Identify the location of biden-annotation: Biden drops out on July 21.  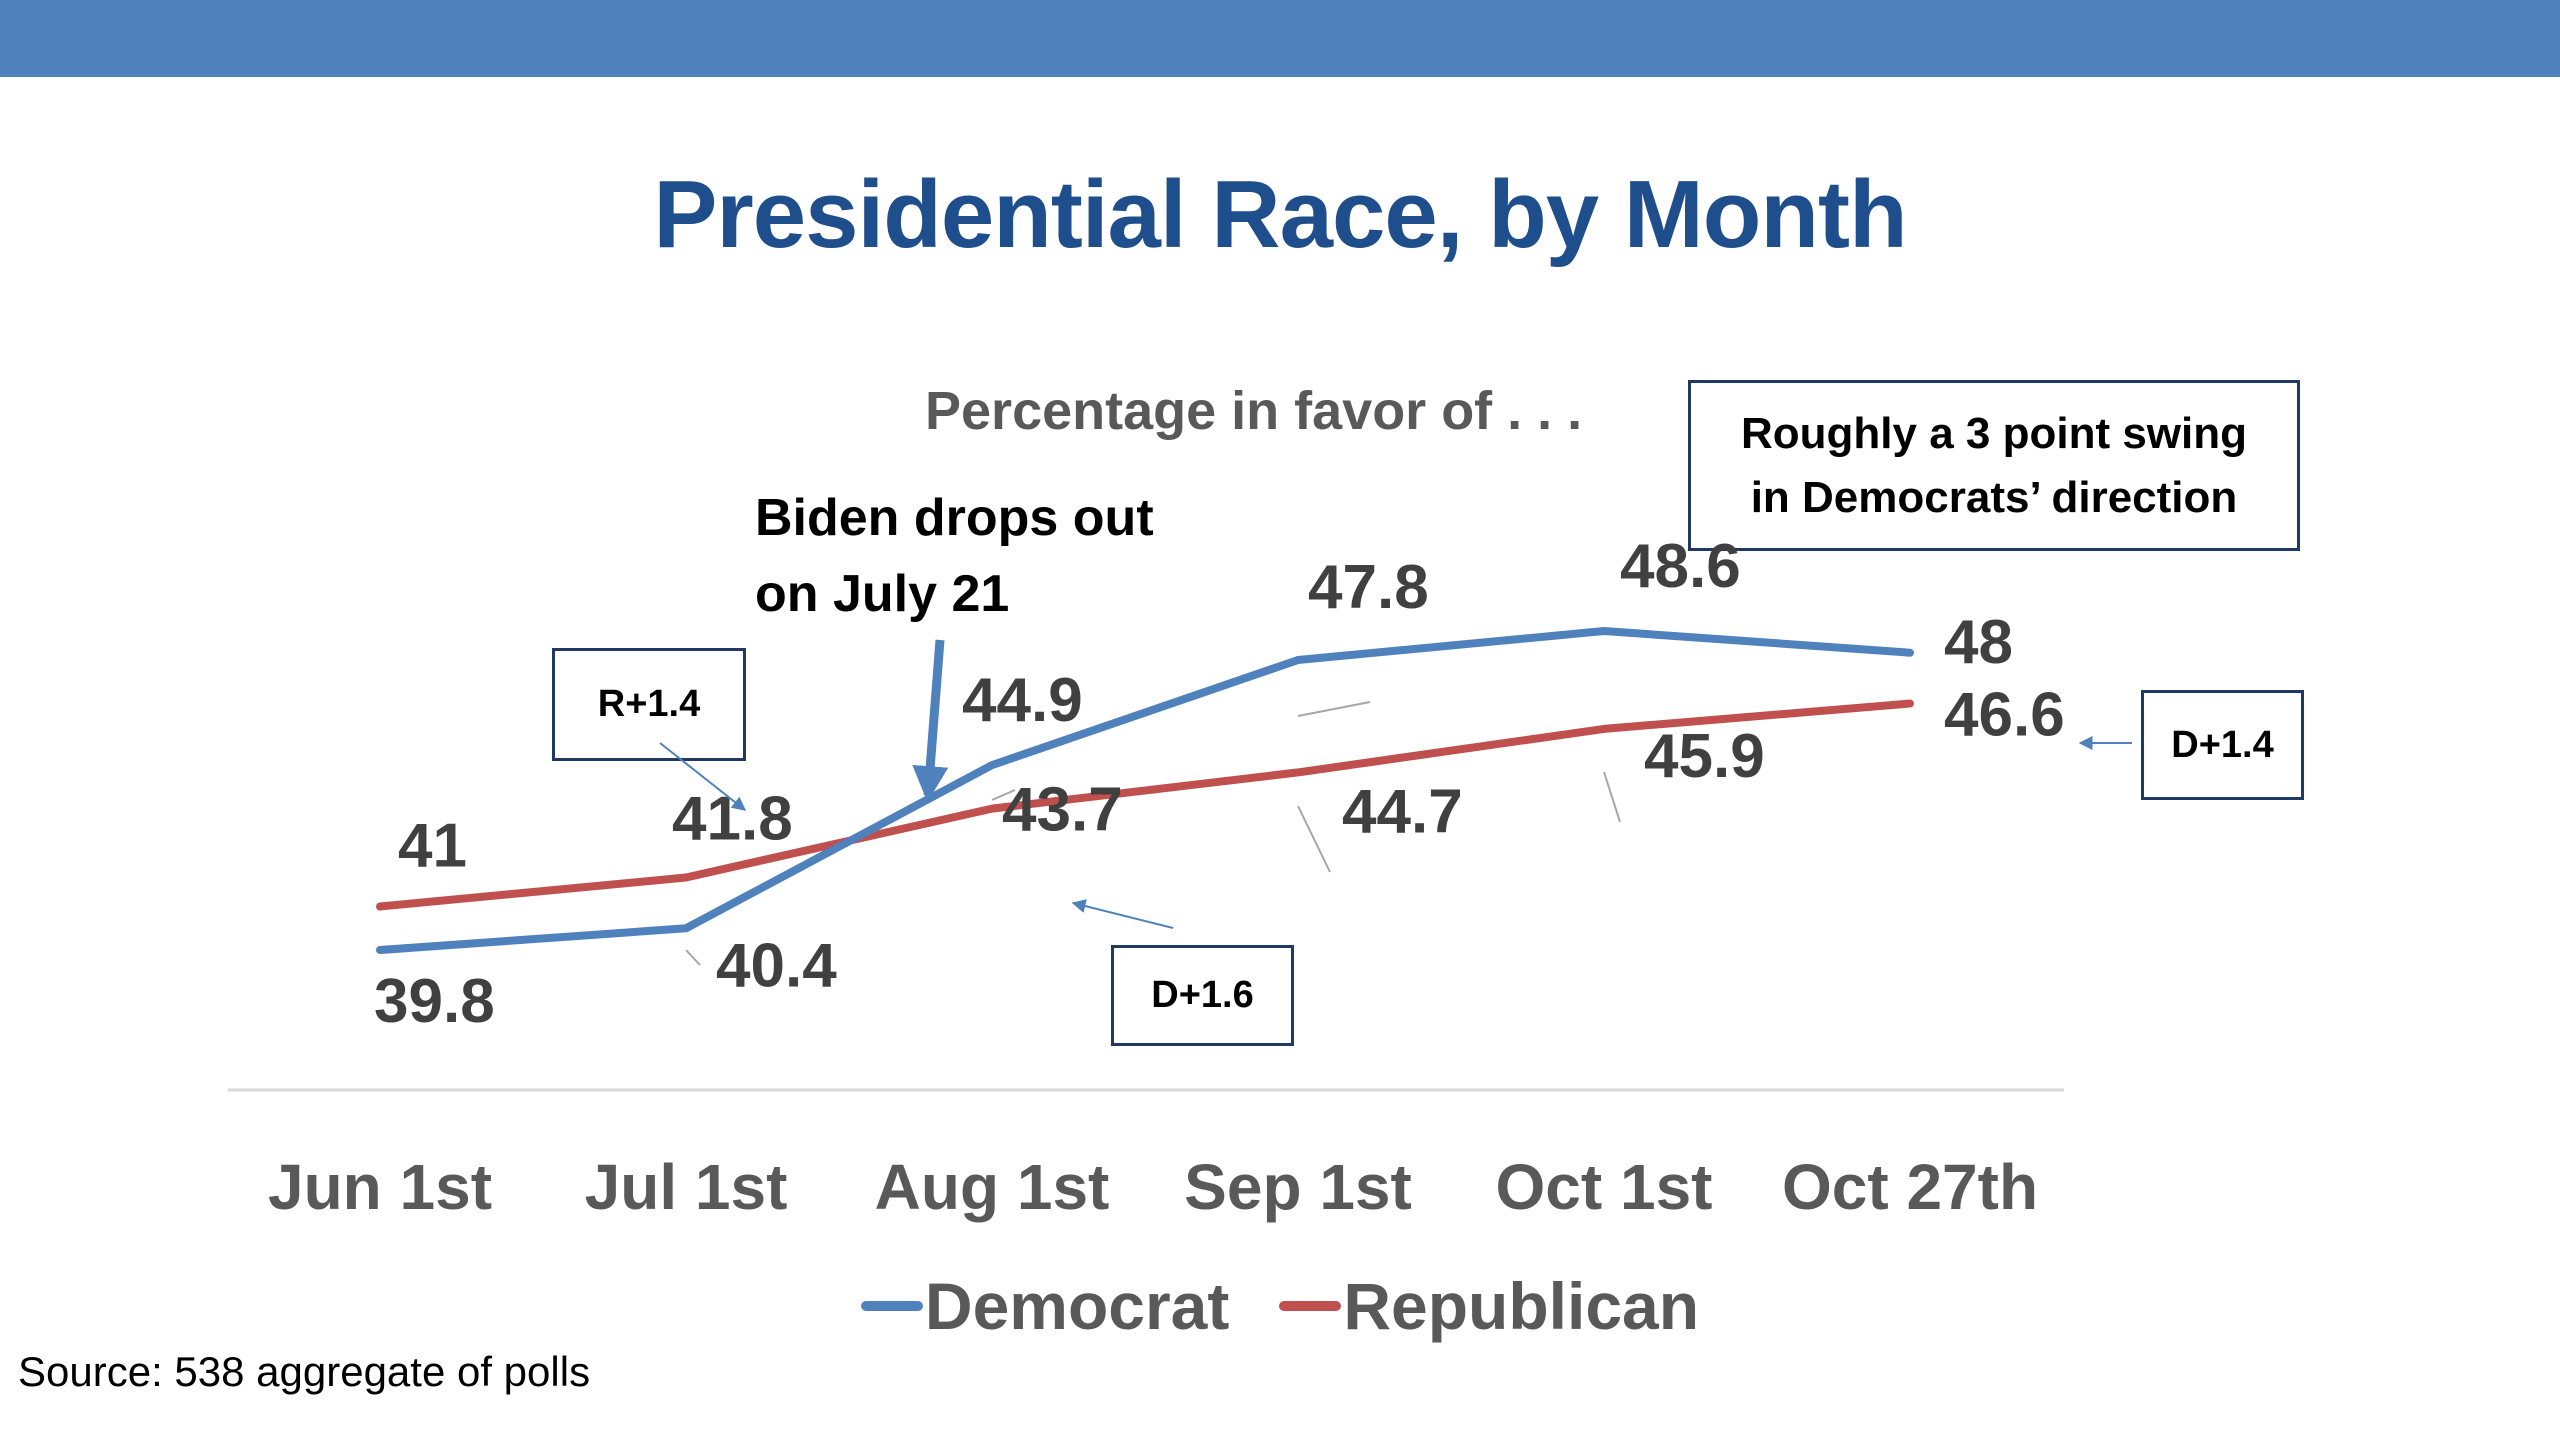
(1055, 556).